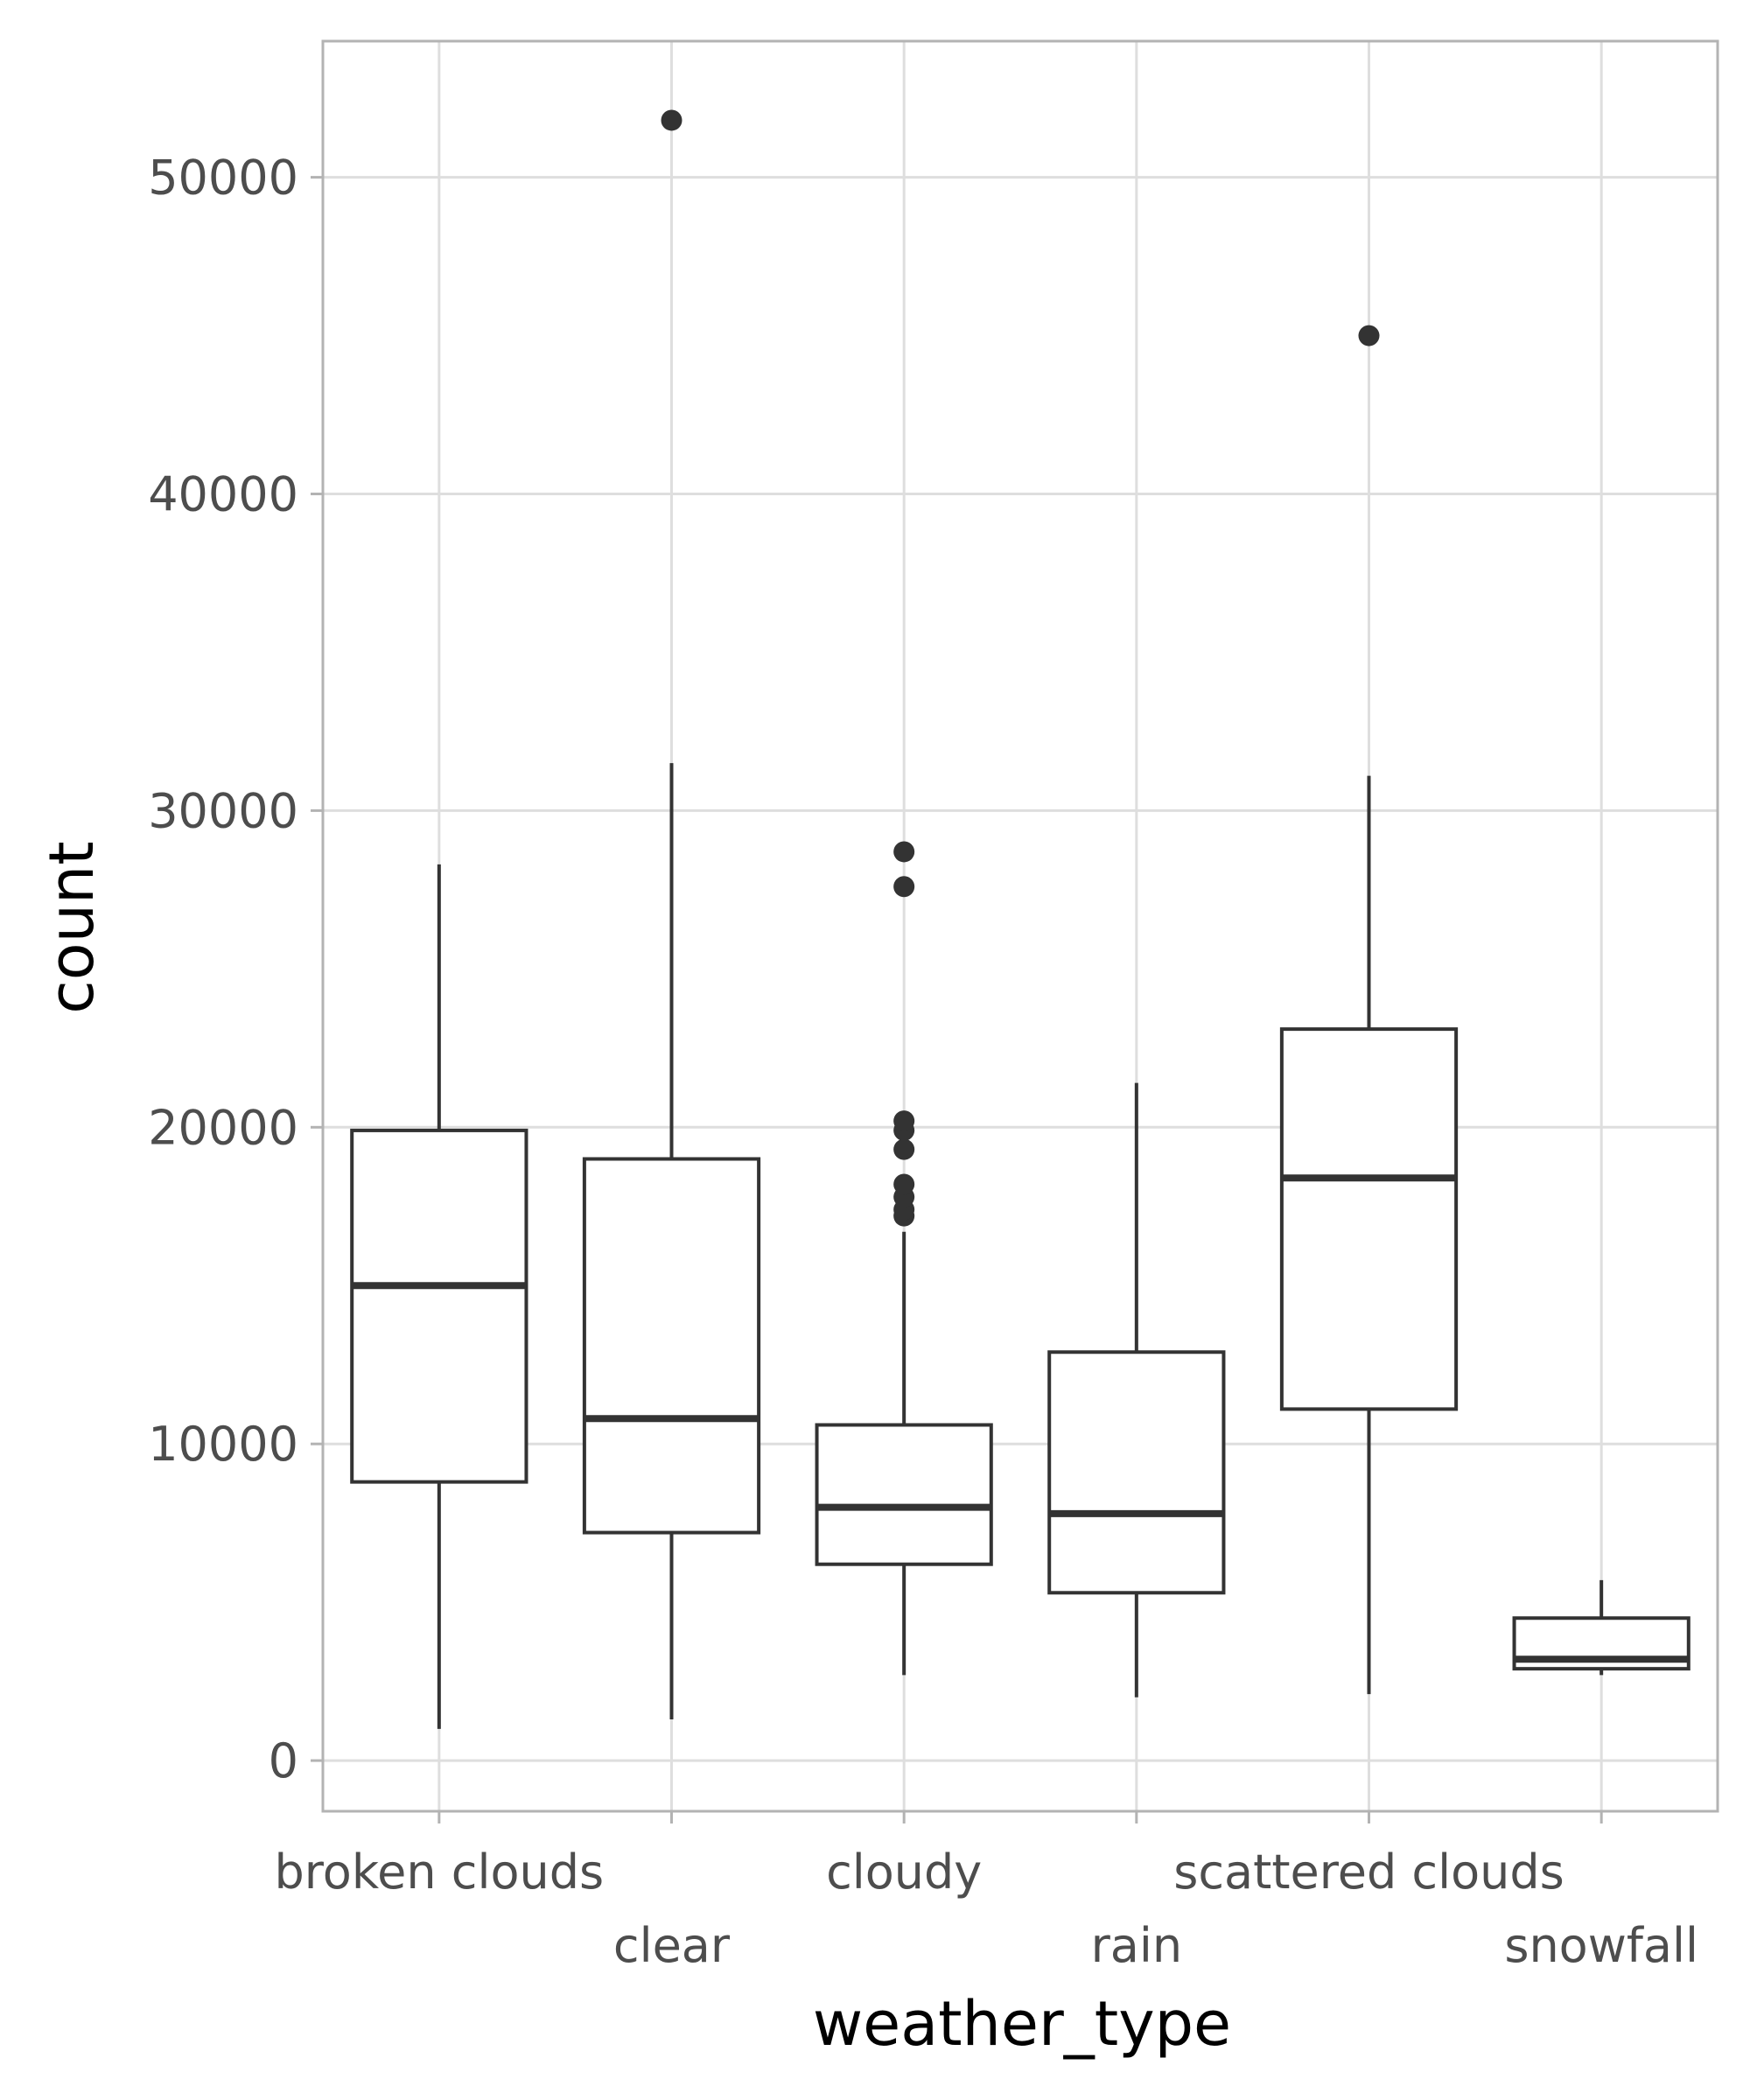 The width and height of the screenshot is (1750, 2100). What do you see at coordinates (223, 1127) in the screenshot?
I see `y-tick-label: 20000` at bounding box center [223, 1127].